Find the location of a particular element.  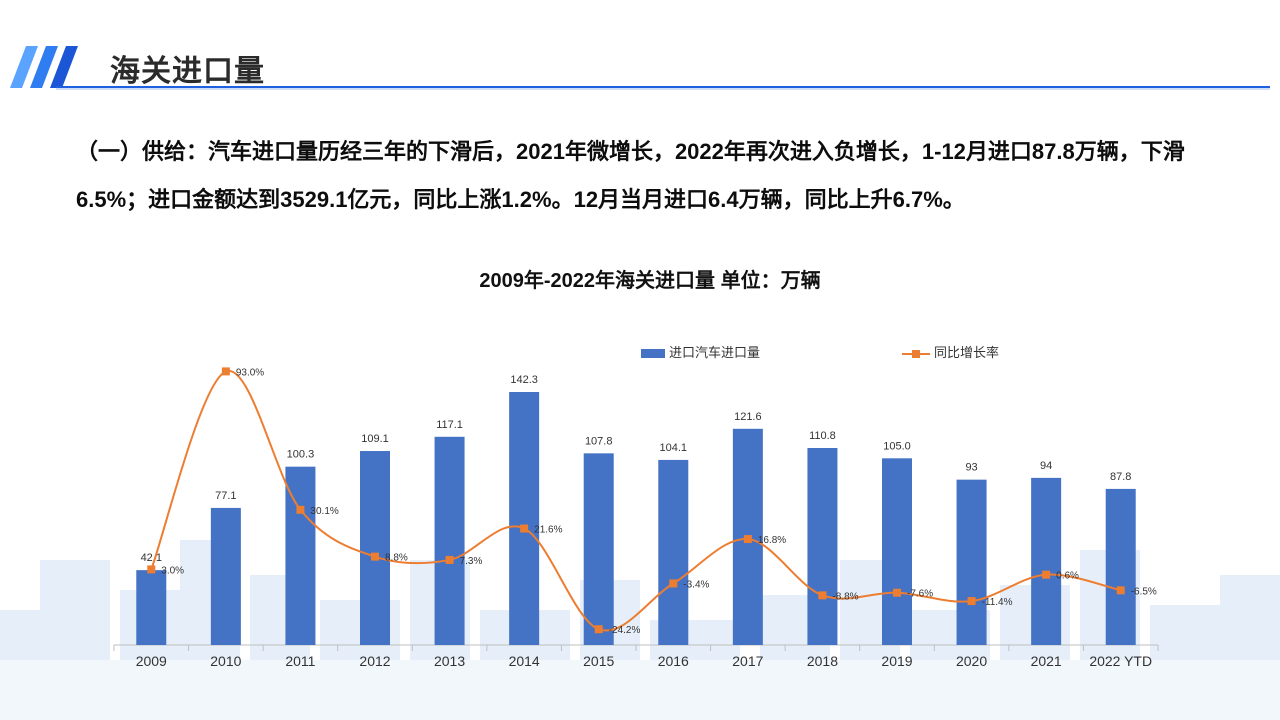

growth-marker-2020 is located at coordinates (971, 601).